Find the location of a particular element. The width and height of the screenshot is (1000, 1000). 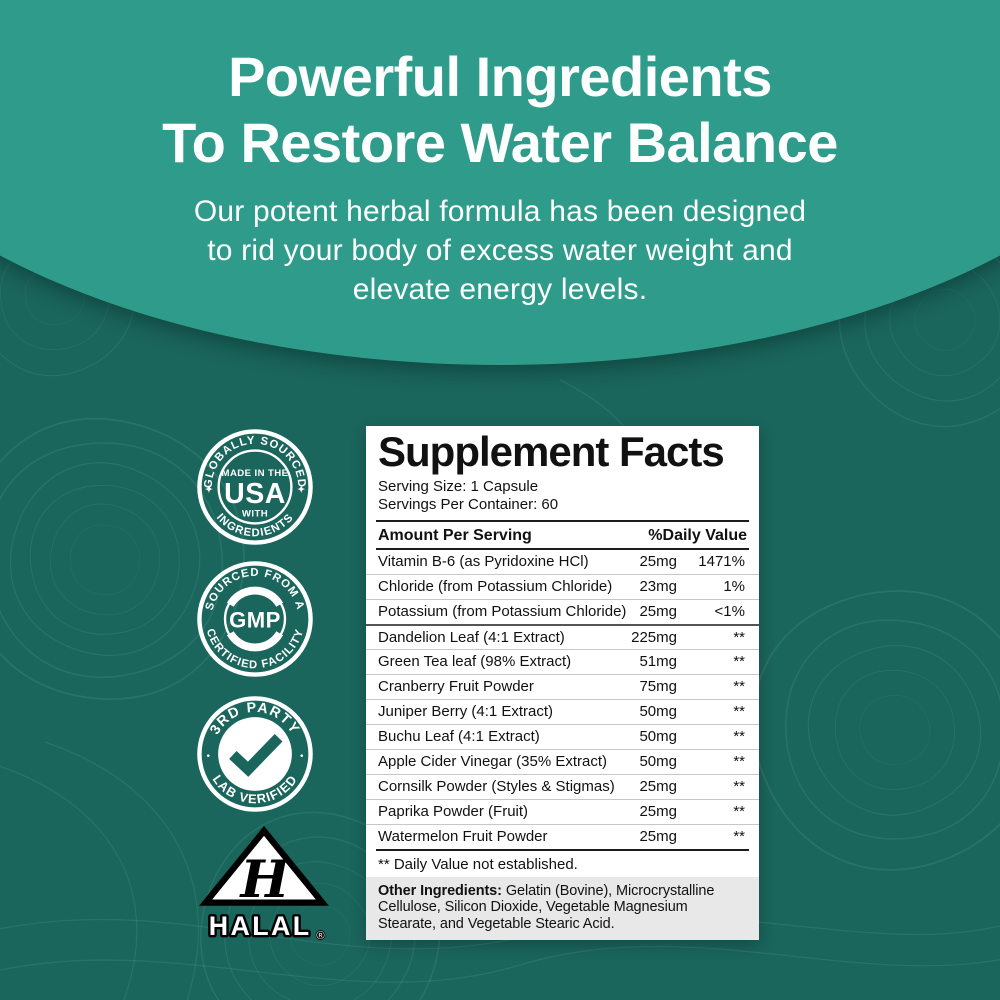

usa-badge-usa: USA is located at coordinates (255, 494).